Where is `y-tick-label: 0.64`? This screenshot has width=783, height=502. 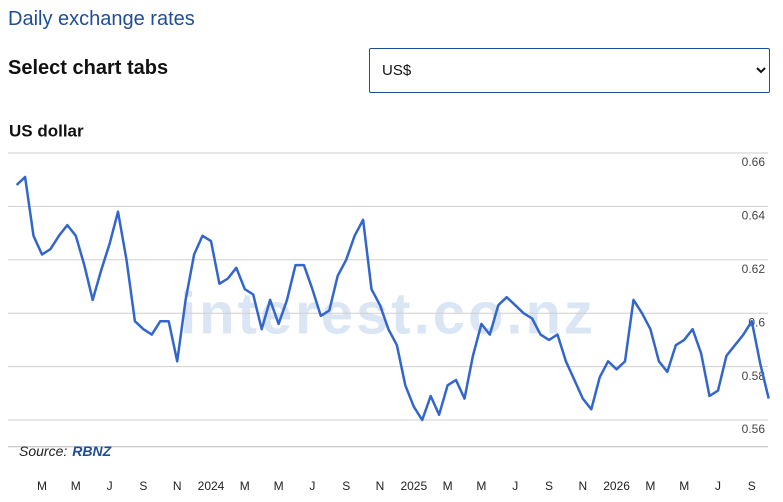 y-tick-label: 0.64 is located at coordinates (754, 216).